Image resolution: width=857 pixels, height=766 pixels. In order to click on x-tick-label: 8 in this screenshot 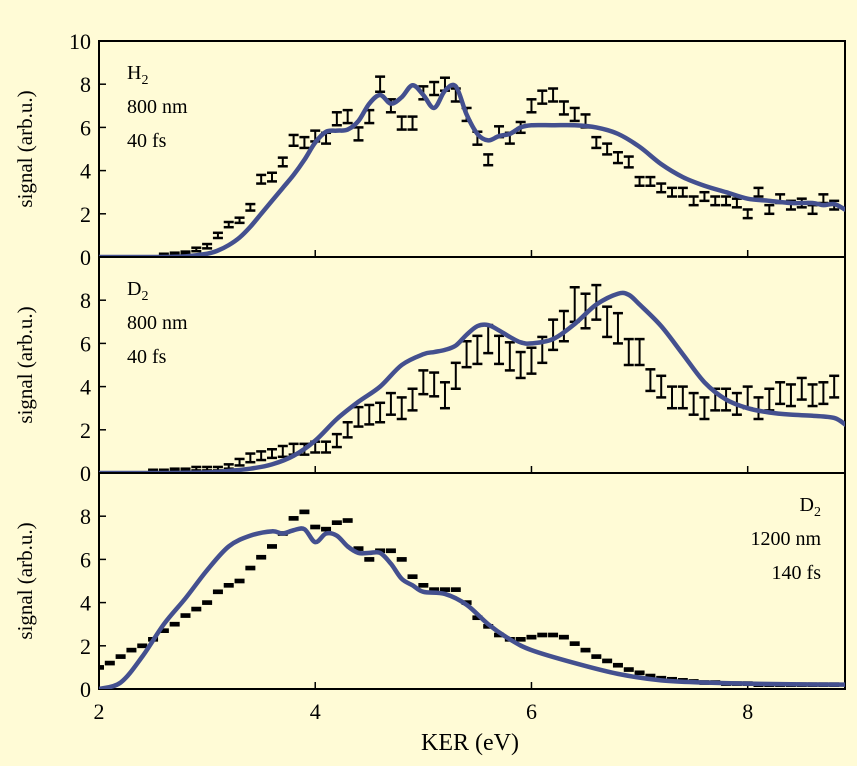, I will do `click(747, 711)`.